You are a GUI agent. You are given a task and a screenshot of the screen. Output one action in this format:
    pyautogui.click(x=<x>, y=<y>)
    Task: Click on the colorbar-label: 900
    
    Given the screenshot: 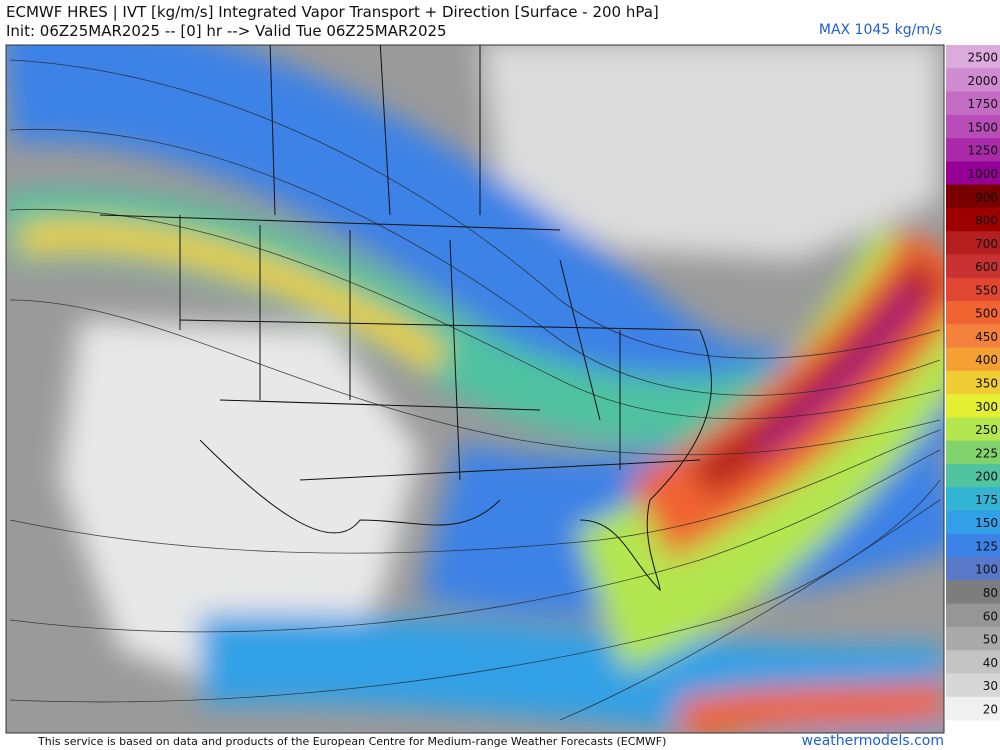 What is the action you would take?
    pyautogui.click(x=986, y=197)
    